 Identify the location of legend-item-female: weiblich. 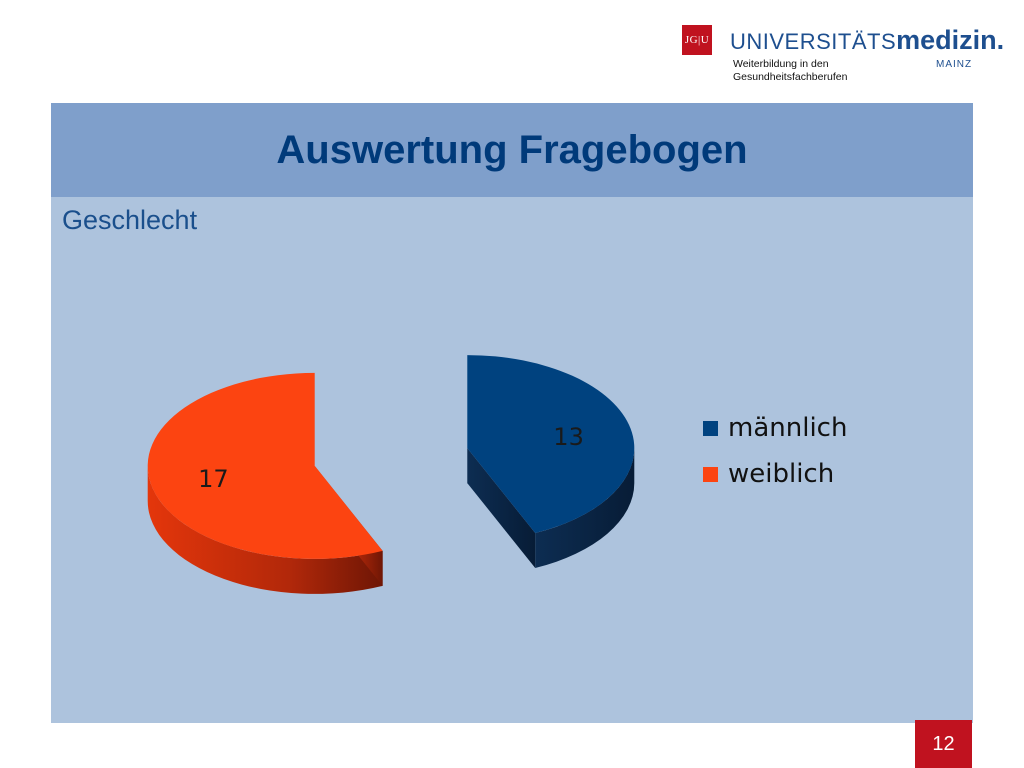
(775, 474).